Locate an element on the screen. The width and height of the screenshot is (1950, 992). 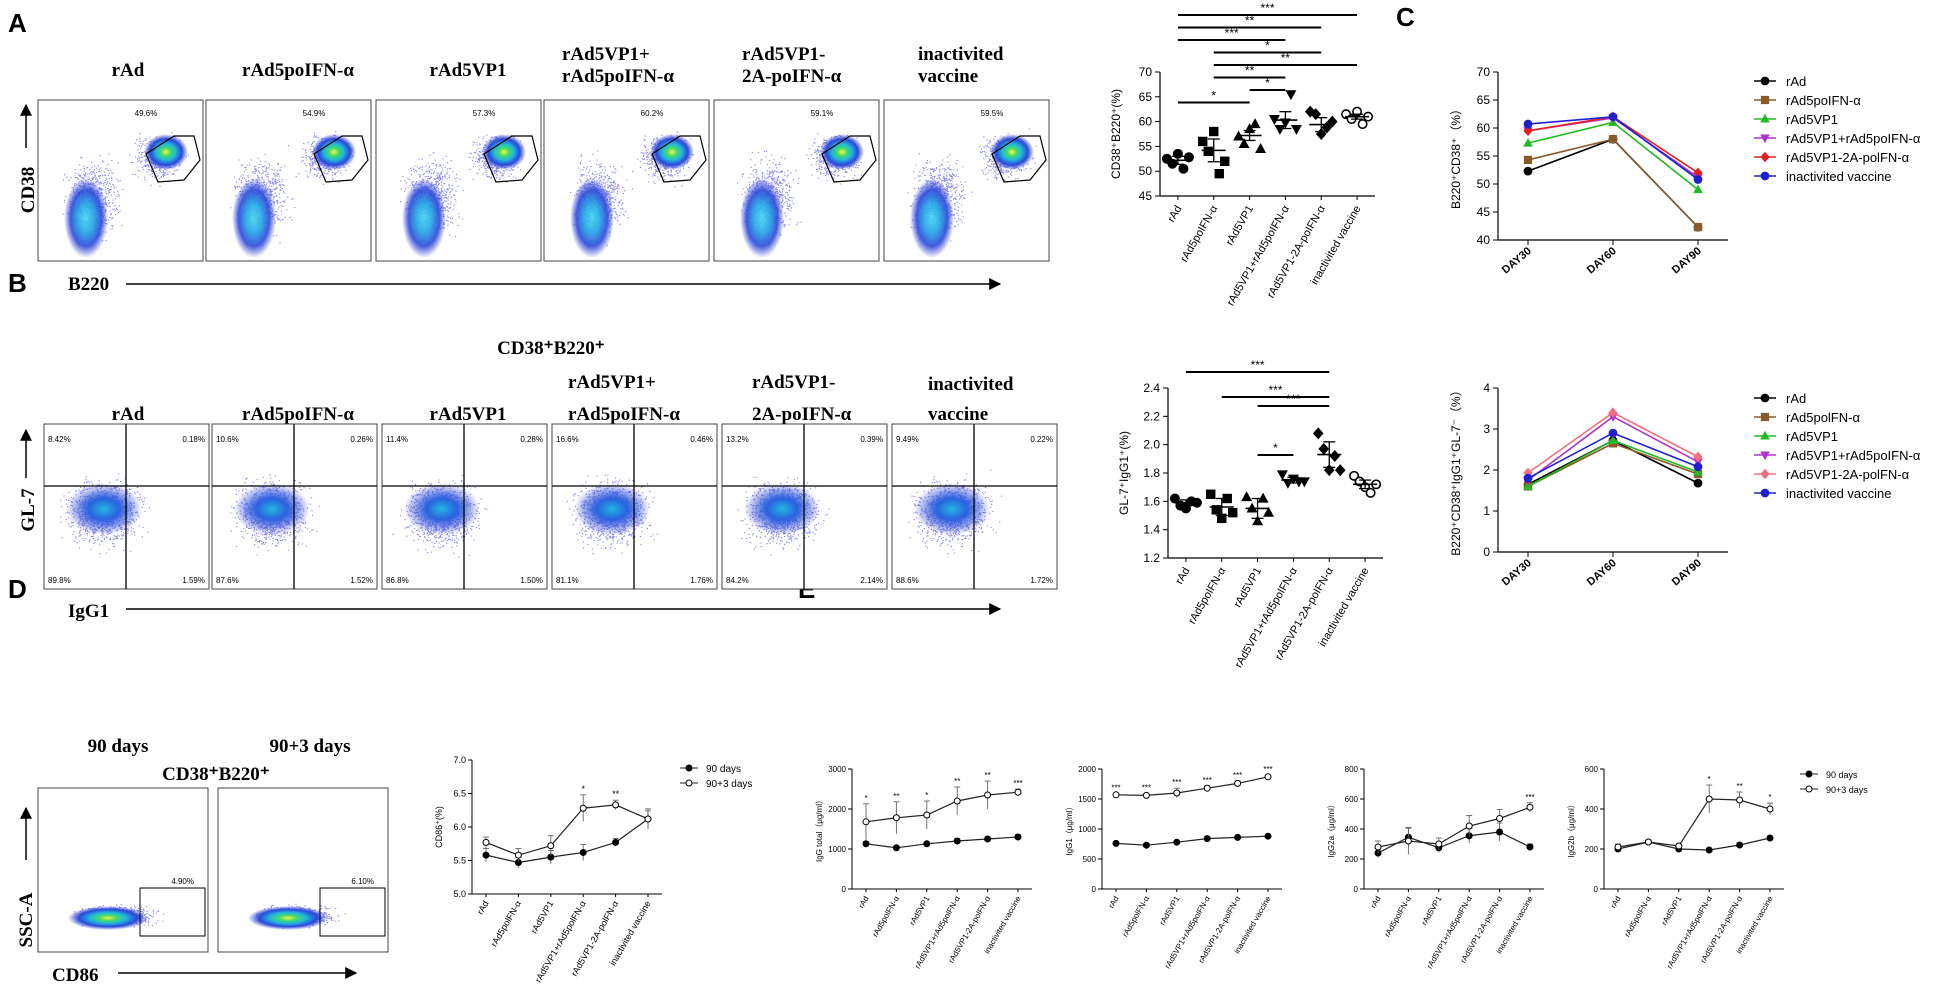
facs-b-quad-ll: 86.8% is located at coordinates (397, 580).